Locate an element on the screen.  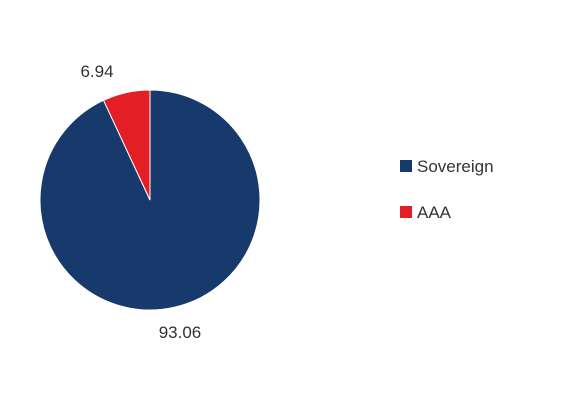
pie-slice-aaa is located at coordinates (126, 145).